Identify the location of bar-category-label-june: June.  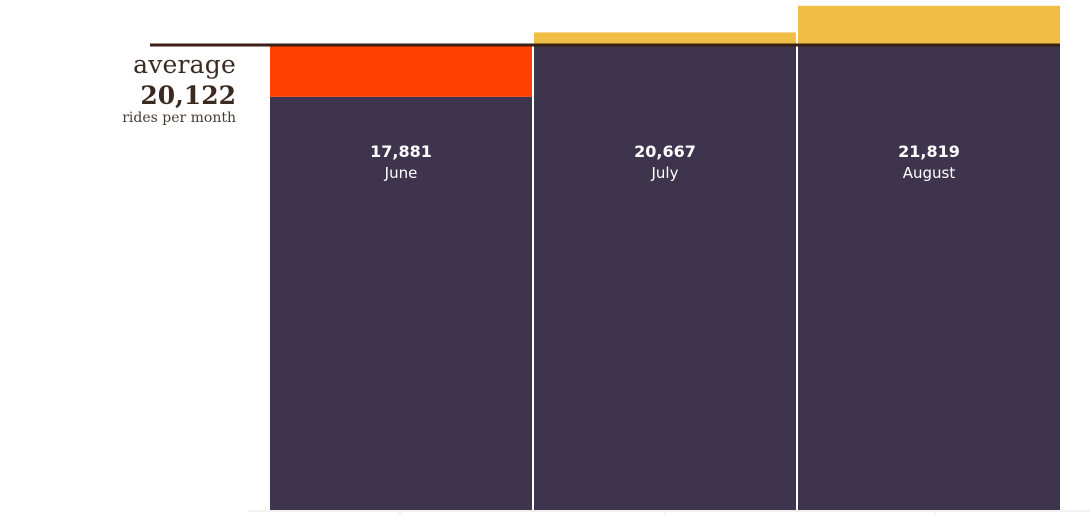
(401, 173).